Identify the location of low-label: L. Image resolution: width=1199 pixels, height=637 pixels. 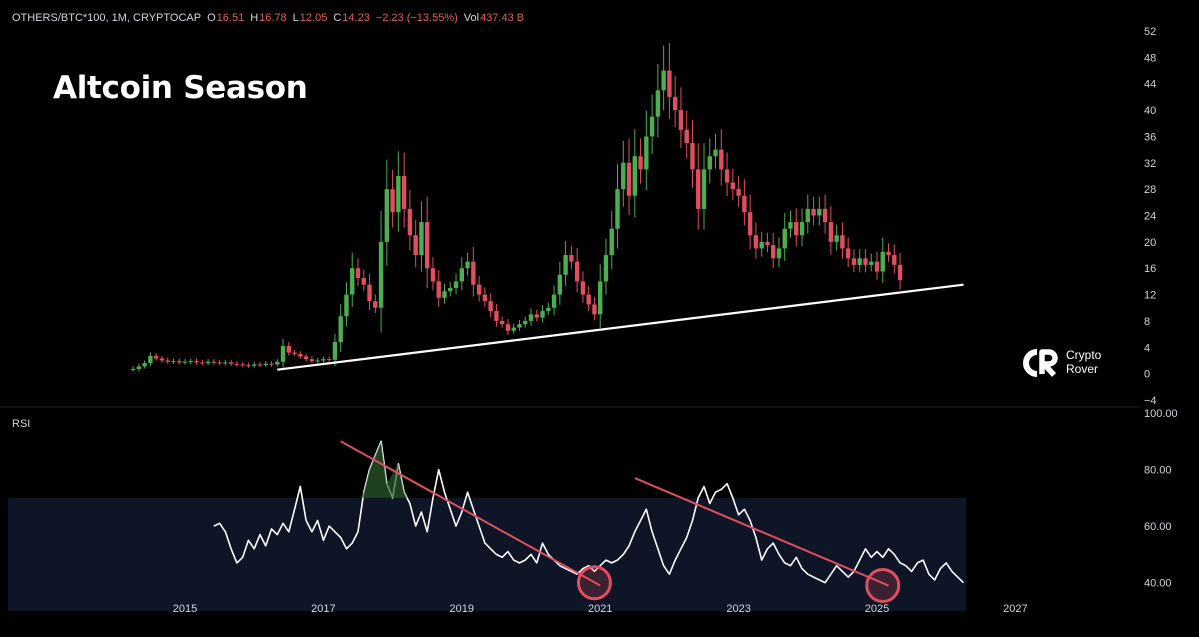
(295, 18).